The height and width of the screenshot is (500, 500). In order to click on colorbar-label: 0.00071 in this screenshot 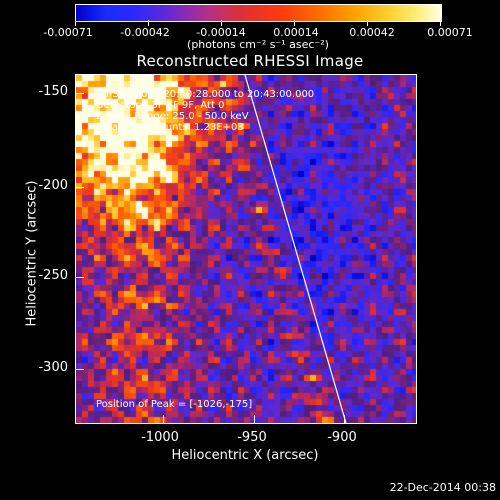, I will do `click(450, 32)`.